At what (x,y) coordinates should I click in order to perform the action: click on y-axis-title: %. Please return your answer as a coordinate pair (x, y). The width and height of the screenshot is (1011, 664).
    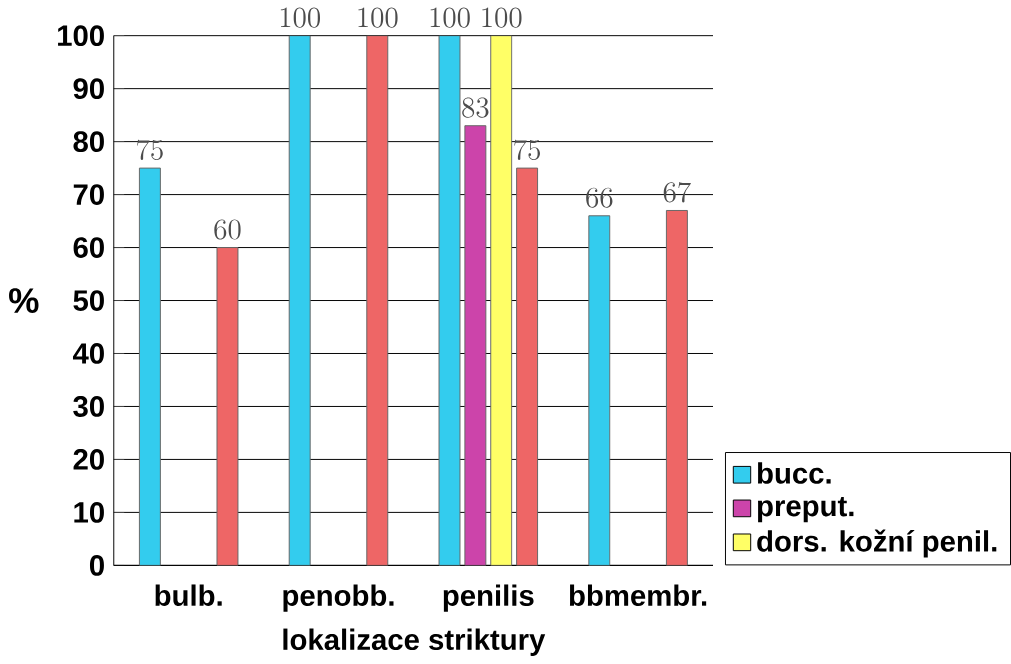
    Looking at the image, I should click on (24, 300).